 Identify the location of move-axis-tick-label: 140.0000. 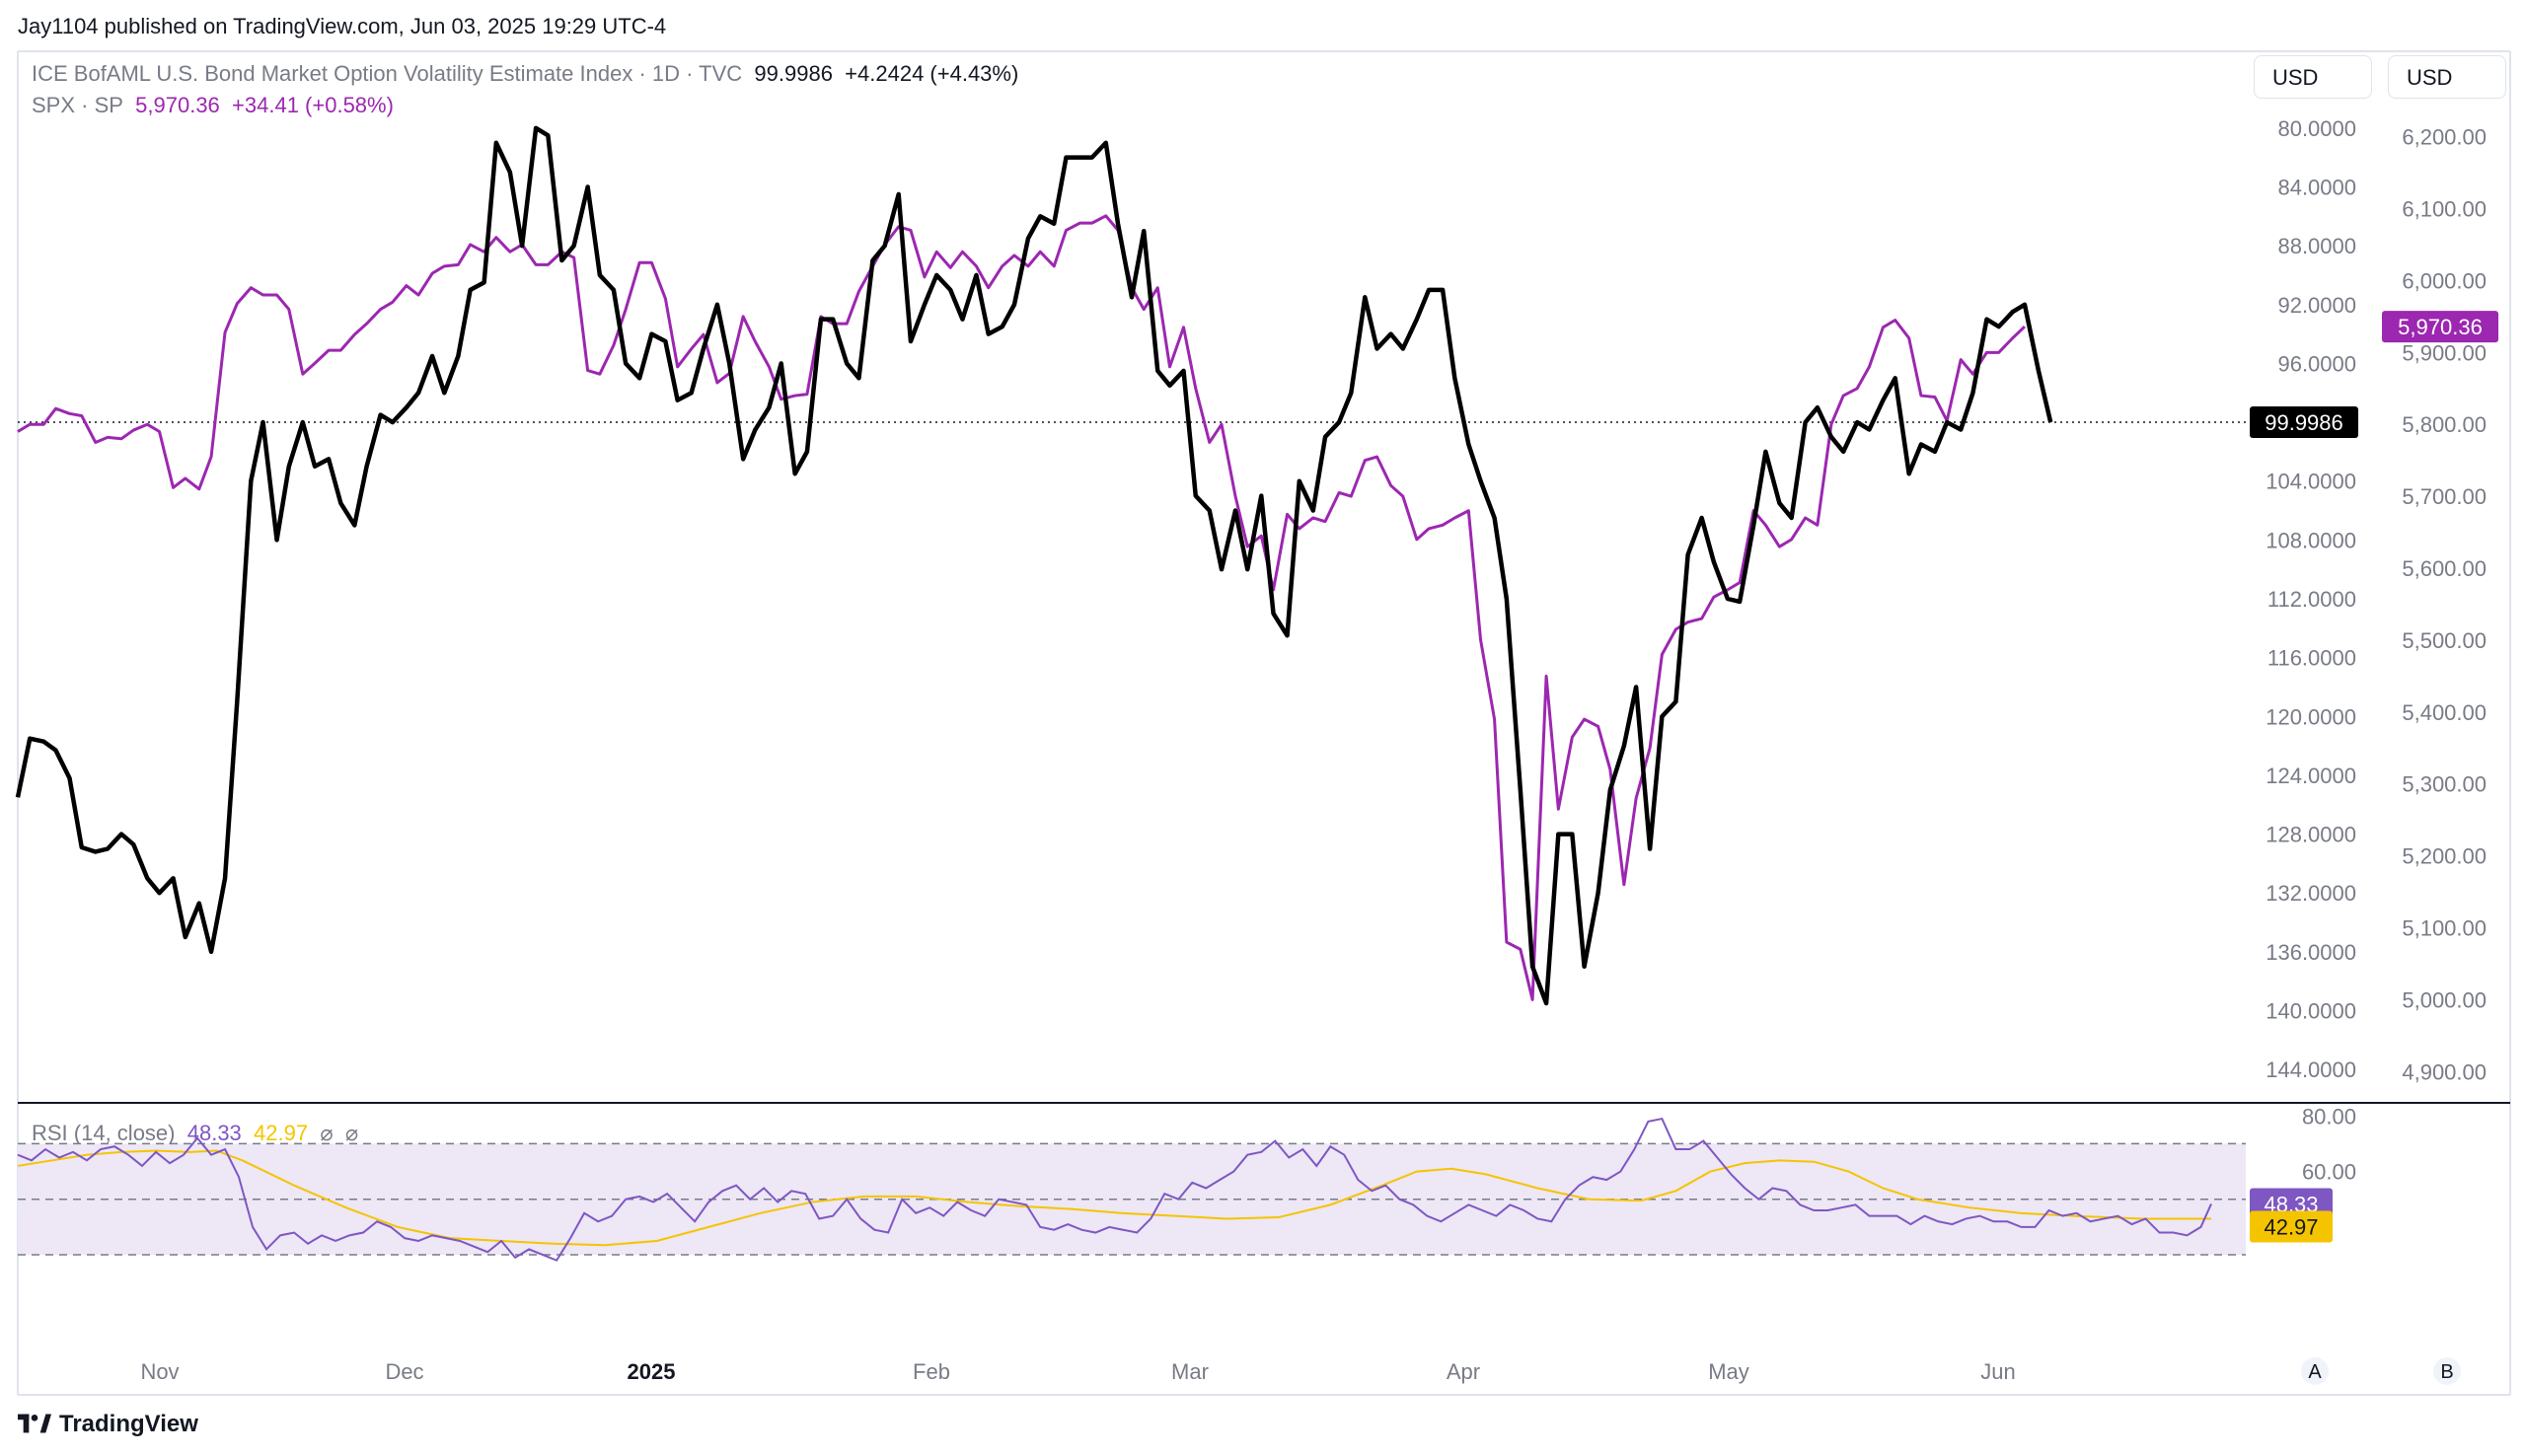
(2311, 1011).